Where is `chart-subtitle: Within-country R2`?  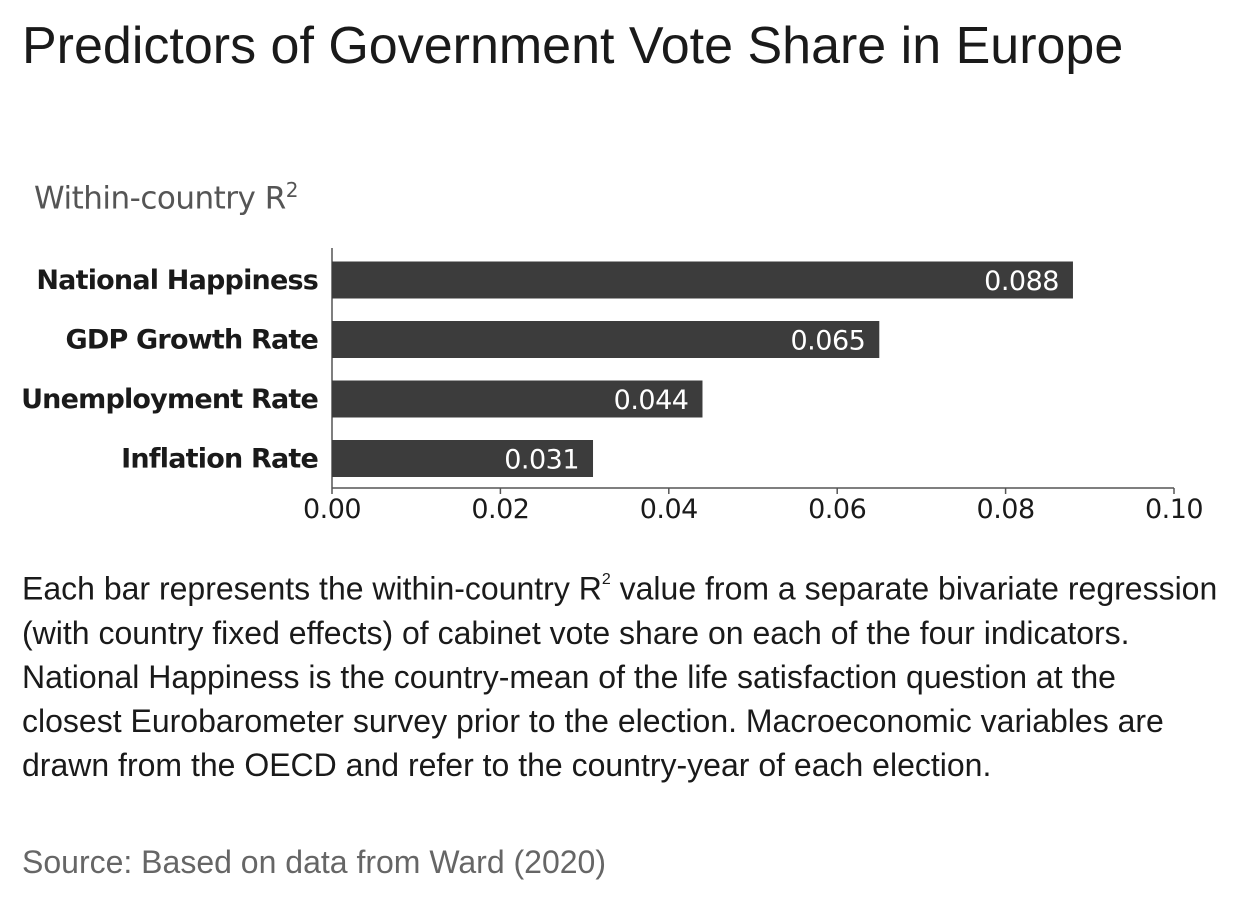 chart-subtitle: Within-country R2 is located at coordinates (166, 197).